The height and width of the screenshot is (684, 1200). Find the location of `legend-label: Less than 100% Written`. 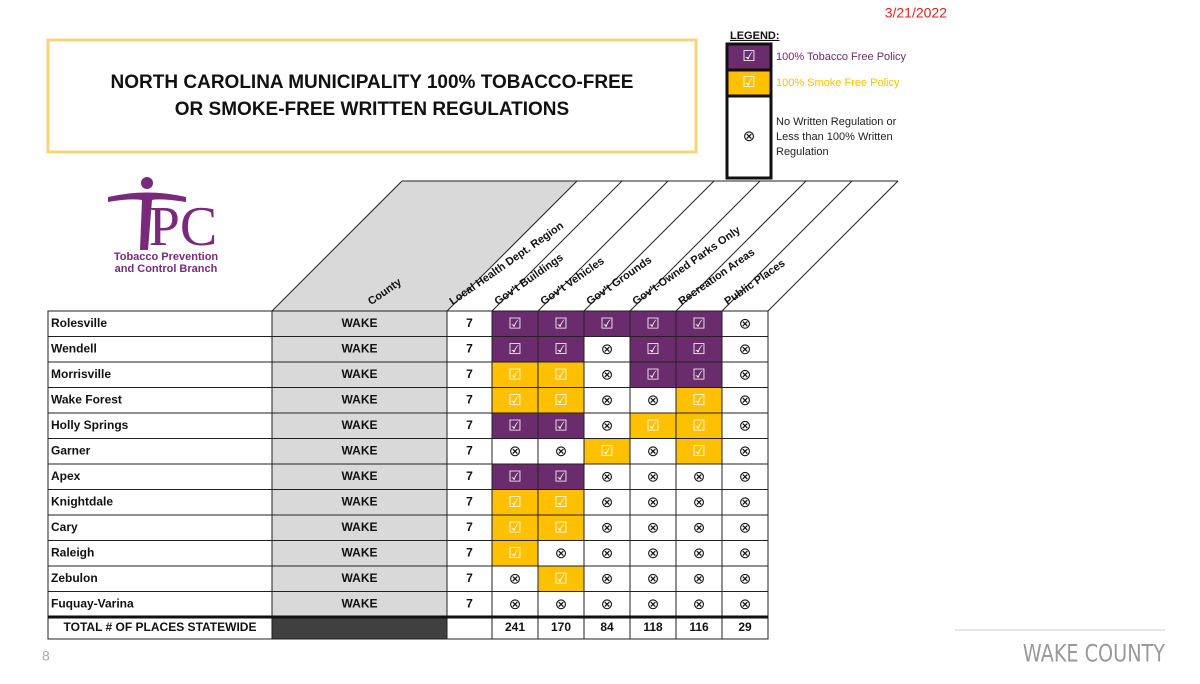

legend-label: Less than 100% Written is located at coordinates (834, 137).